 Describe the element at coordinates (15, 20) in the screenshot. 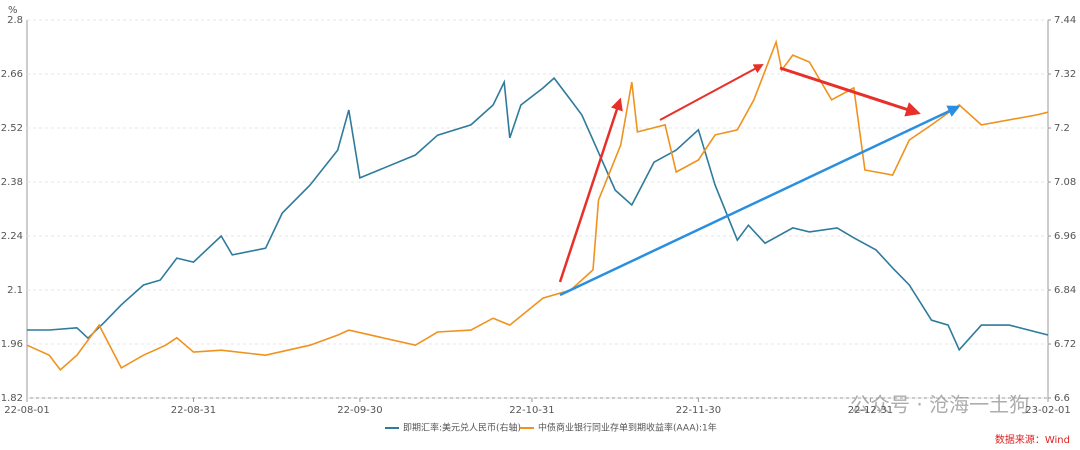

I see `y-tick-label: 2.8` at that location.